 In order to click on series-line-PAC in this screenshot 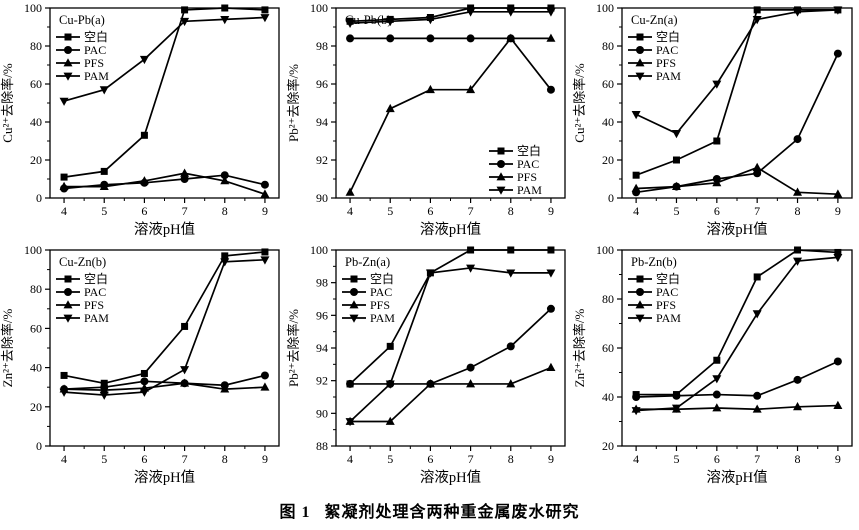, I will do `click(737, 379)`.